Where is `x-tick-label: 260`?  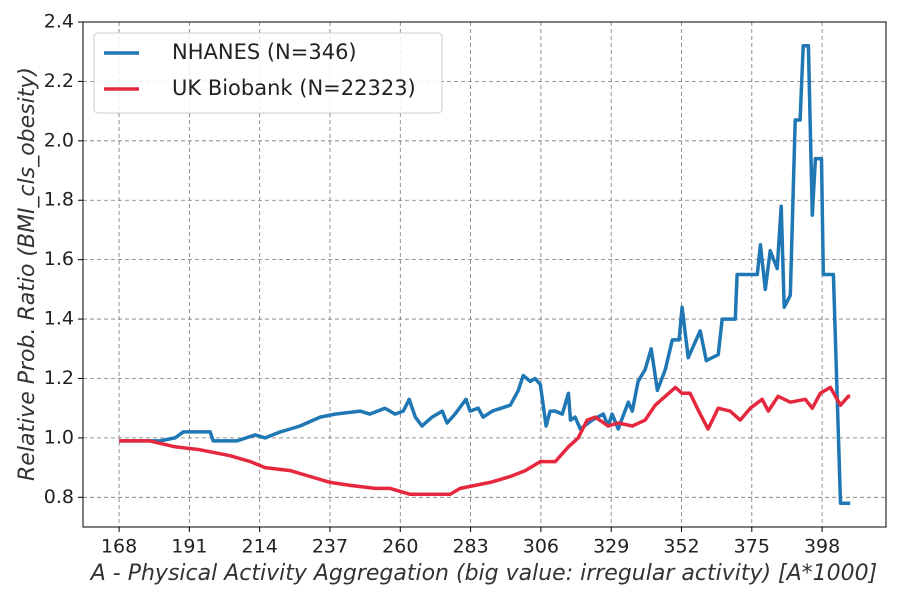
x-tick-label: 260 is located at coordinates (400, 547).